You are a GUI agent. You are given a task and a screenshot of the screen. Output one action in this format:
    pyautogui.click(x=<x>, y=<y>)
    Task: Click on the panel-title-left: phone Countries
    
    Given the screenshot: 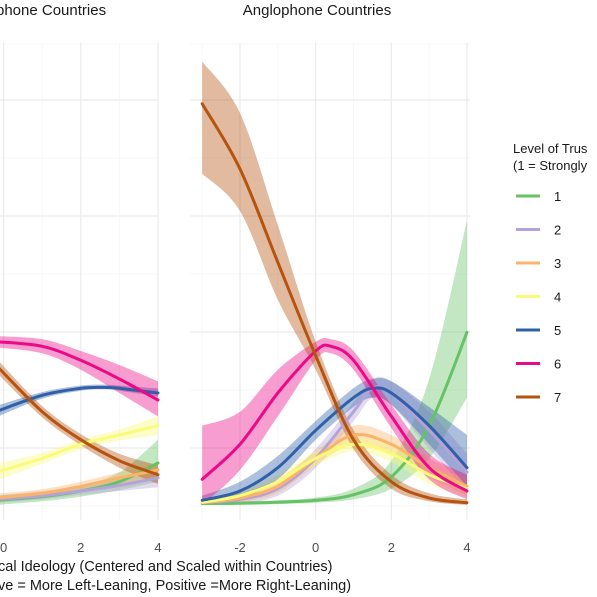 What is the action you would take?
    pyautogui.click(x=53, y=10)
    